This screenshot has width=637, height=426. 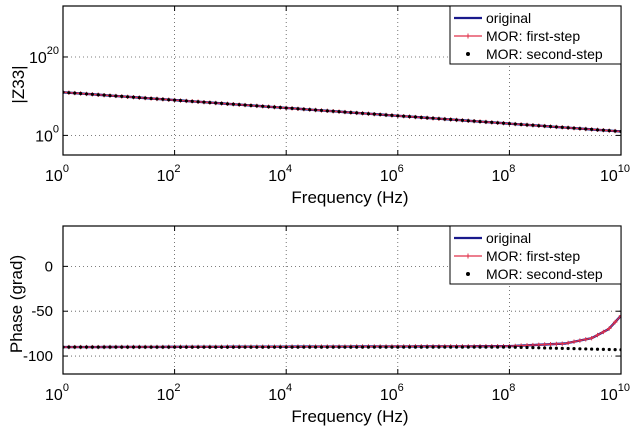 What do you see at coordinates (18, 84) in the screenshot?
I see `y-axis-label: |Z33|` at bounding box center [18, 84].